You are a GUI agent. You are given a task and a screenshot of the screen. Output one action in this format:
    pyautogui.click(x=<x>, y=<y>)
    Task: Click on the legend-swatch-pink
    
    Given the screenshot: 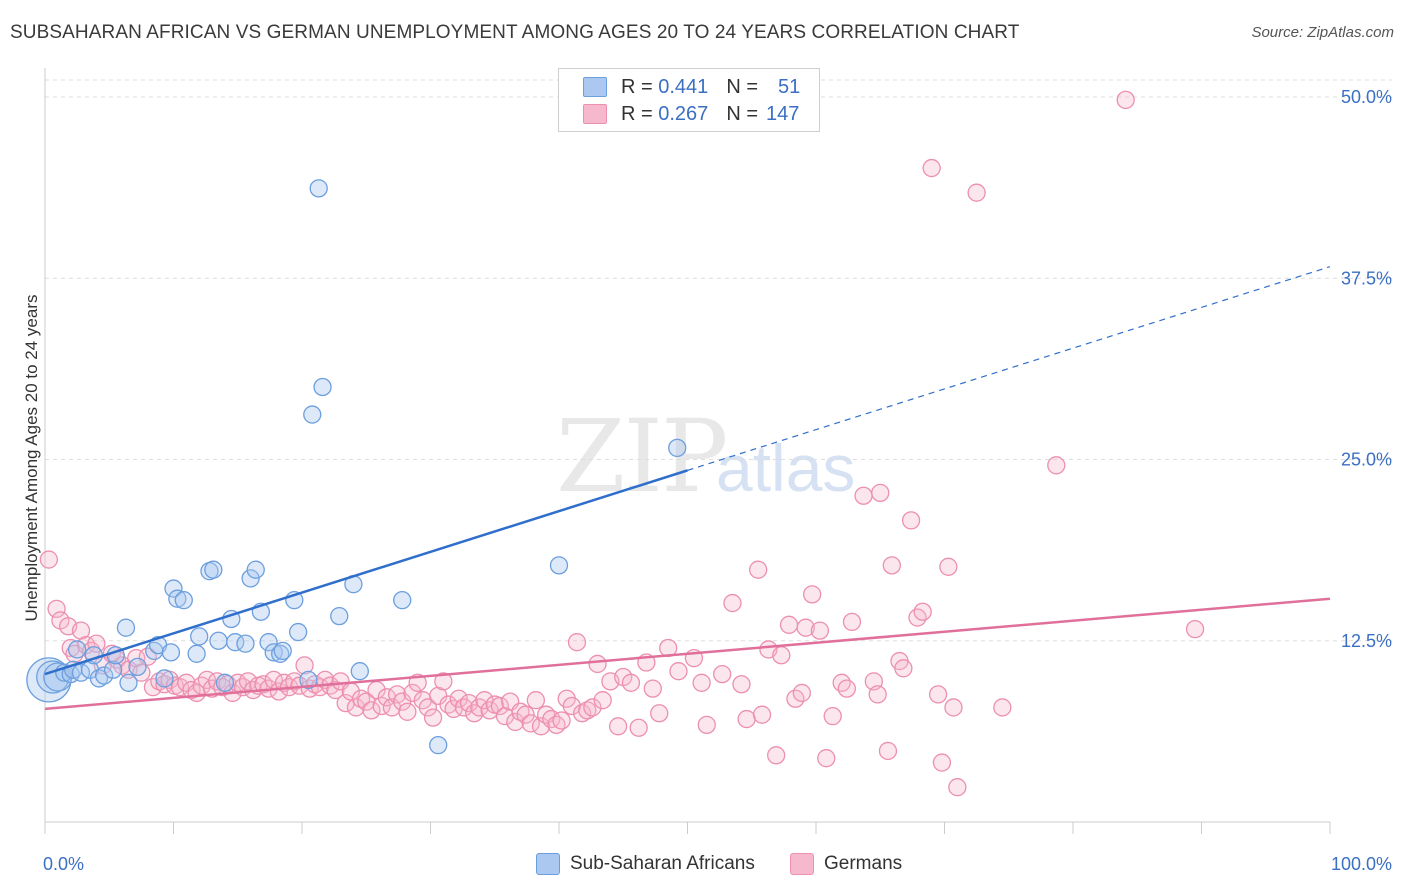 What is the action you would take?
    pyautogui.click(x=595, y=114)
    